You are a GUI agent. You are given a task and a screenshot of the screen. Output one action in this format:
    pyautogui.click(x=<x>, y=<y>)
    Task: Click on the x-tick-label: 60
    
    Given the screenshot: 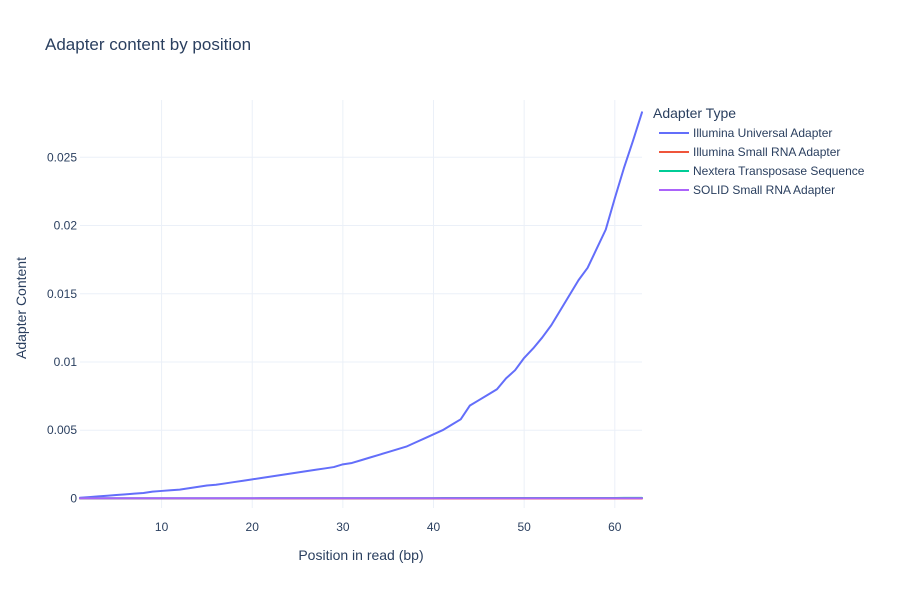 What is the action you would take?
    pyautogui.click(x=615, y=527)
    